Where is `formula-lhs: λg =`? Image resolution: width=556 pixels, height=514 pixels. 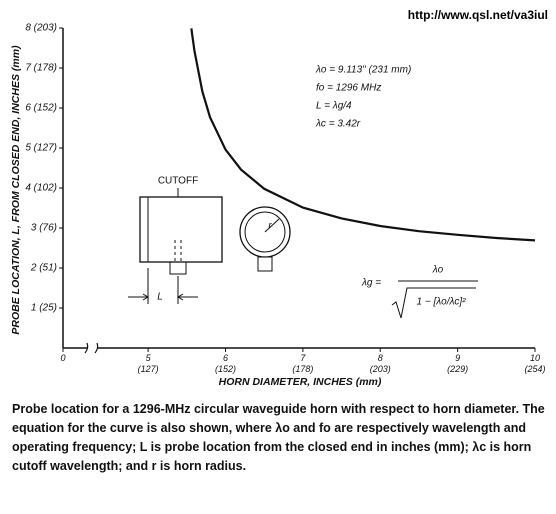
formula-lhs: λg = is located at coordinates (371, 283).